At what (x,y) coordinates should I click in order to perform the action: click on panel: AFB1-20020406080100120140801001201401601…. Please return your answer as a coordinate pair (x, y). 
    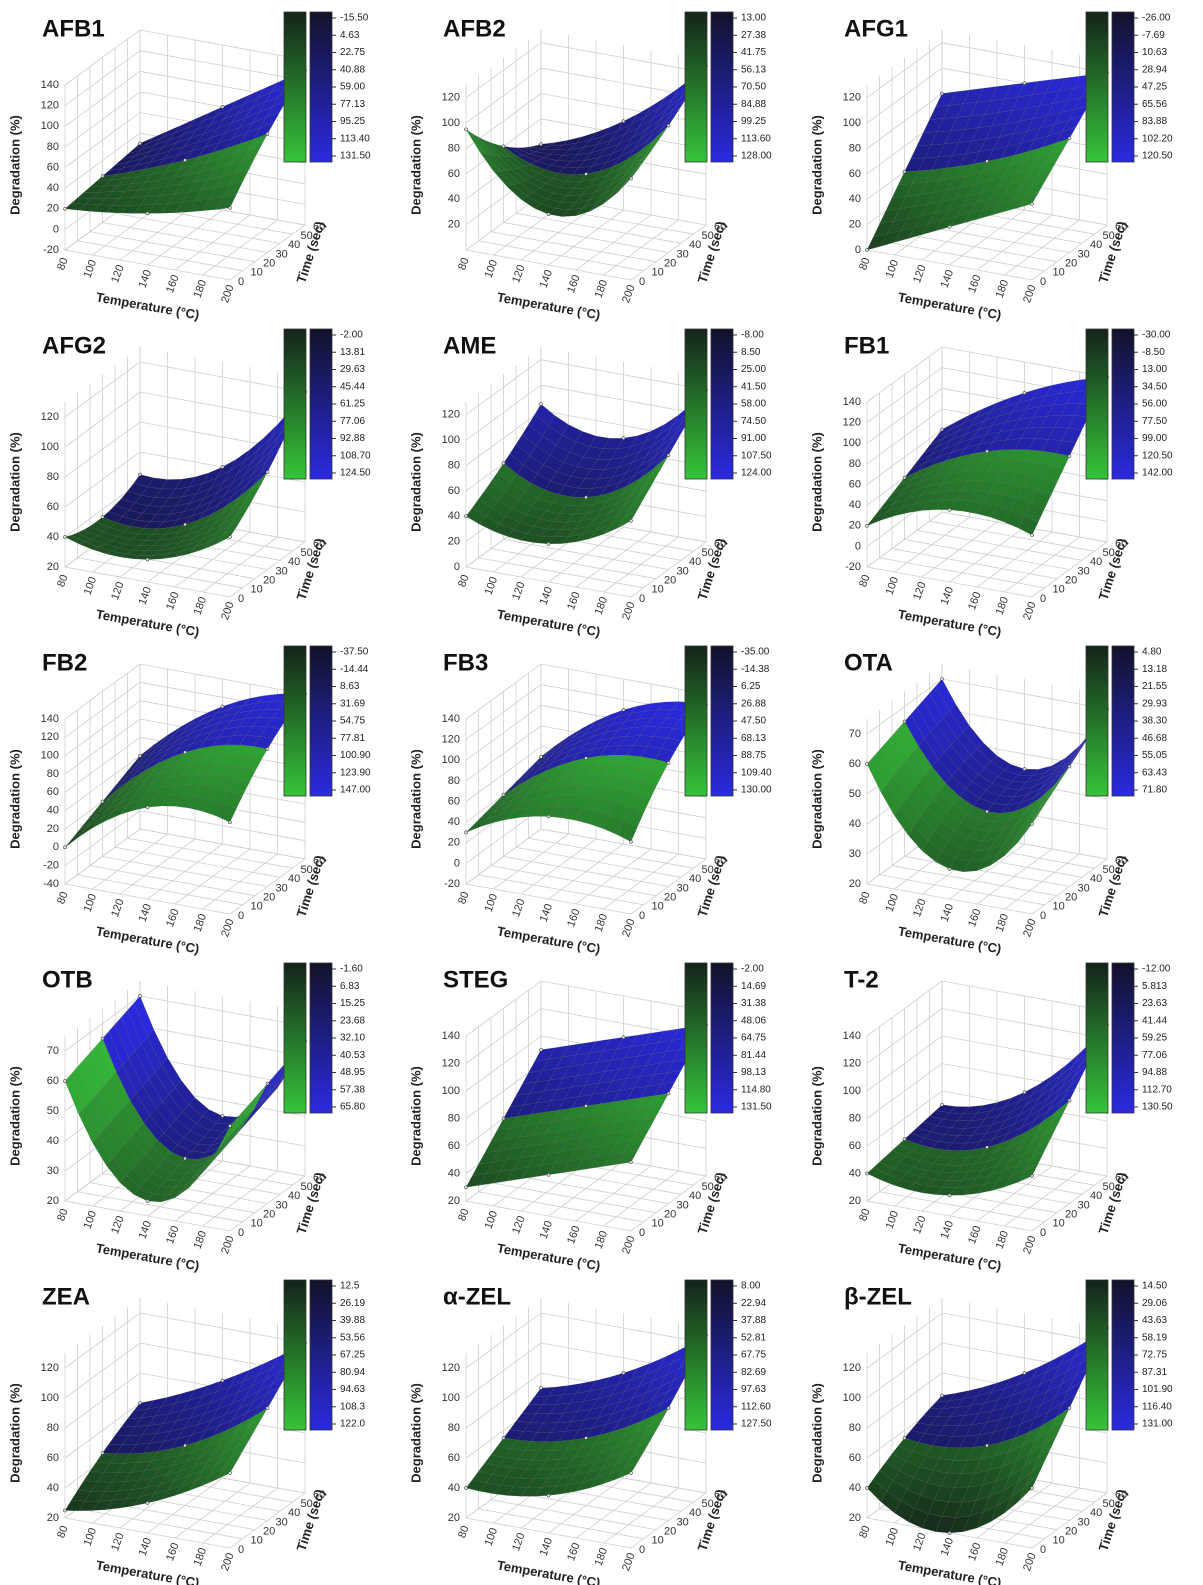
    Looking at the image, I should click on (189, 167).